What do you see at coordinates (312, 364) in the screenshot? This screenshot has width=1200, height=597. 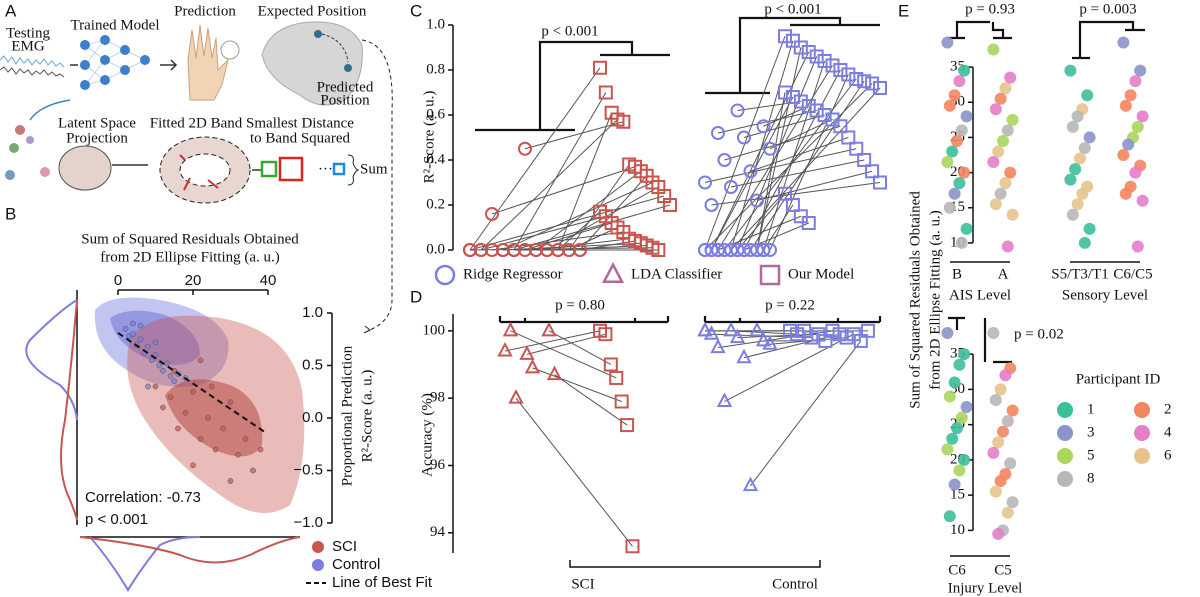 I see `y-tick-label: 0.5` at bounding box center [312, 364].